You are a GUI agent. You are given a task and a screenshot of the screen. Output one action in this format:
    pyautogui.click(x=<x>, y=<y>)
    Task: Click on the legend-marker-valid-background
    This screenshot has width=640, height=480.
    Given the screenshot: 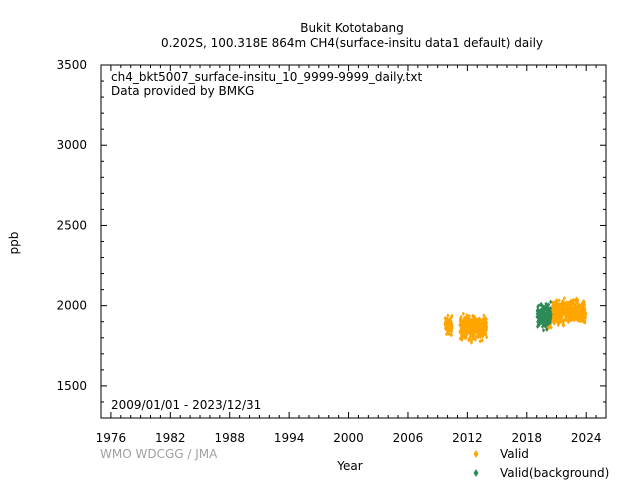 What is the action you would take?
    pyautogui.click(x=476, y=473)
    